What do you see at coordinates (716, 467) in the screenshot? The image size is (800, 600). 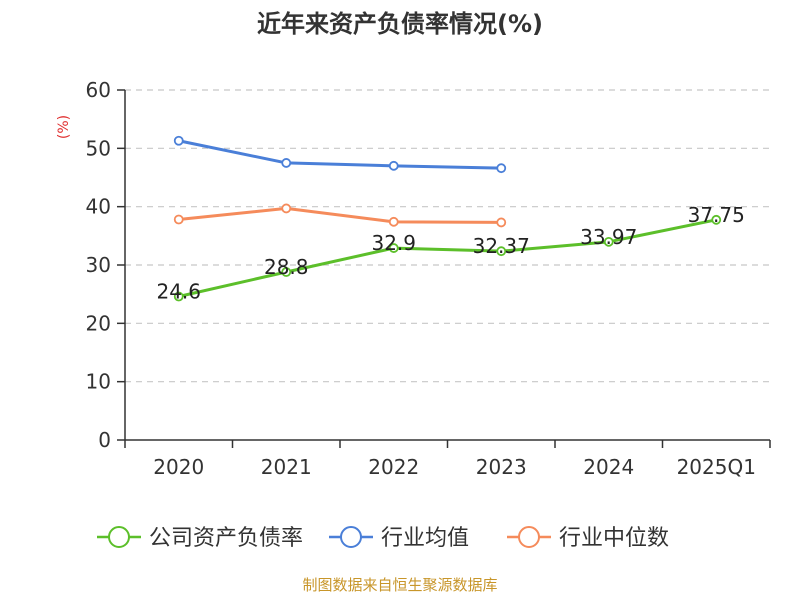 I see `x-tick-label: 2025Q1` at bounding box center [716, 467].